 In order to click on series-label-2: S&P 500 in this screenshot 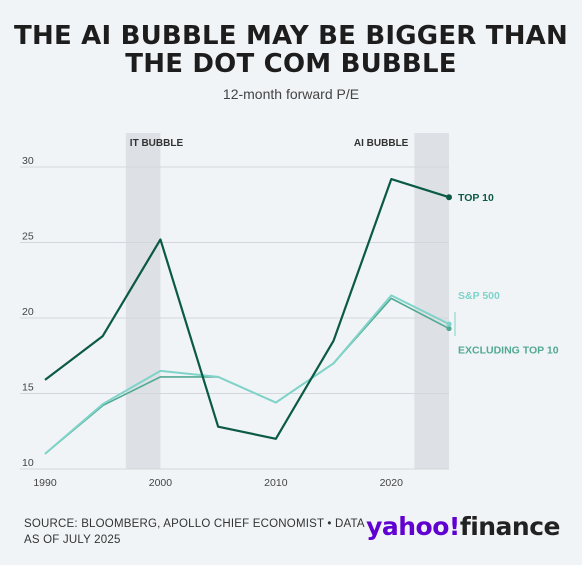, I will do `click(479, 296)`.